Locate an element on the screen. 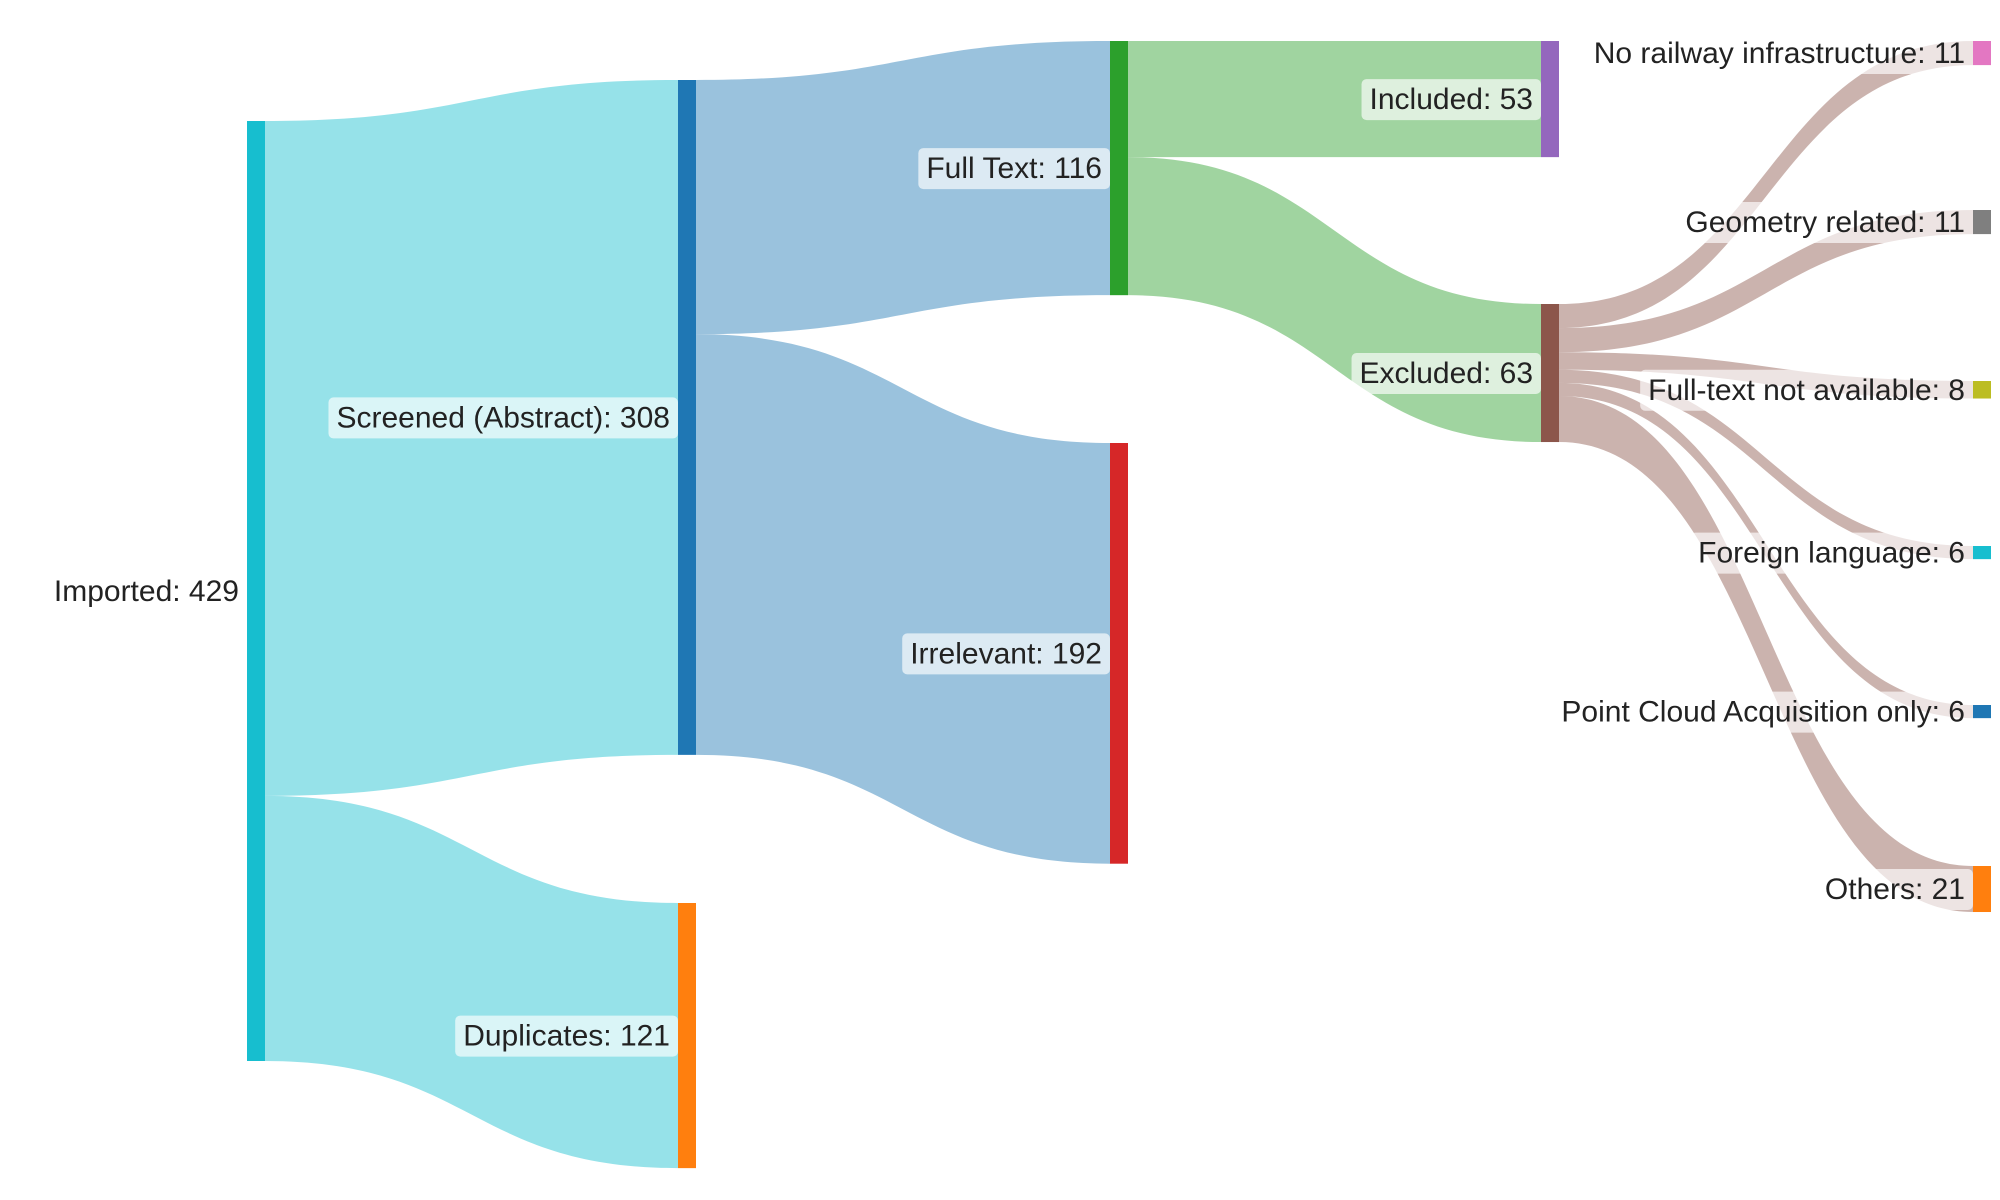 The height and width of the screenshot is (1200, 2000). node-label-included: Included: 53 is located at coordinates (1451, 99).